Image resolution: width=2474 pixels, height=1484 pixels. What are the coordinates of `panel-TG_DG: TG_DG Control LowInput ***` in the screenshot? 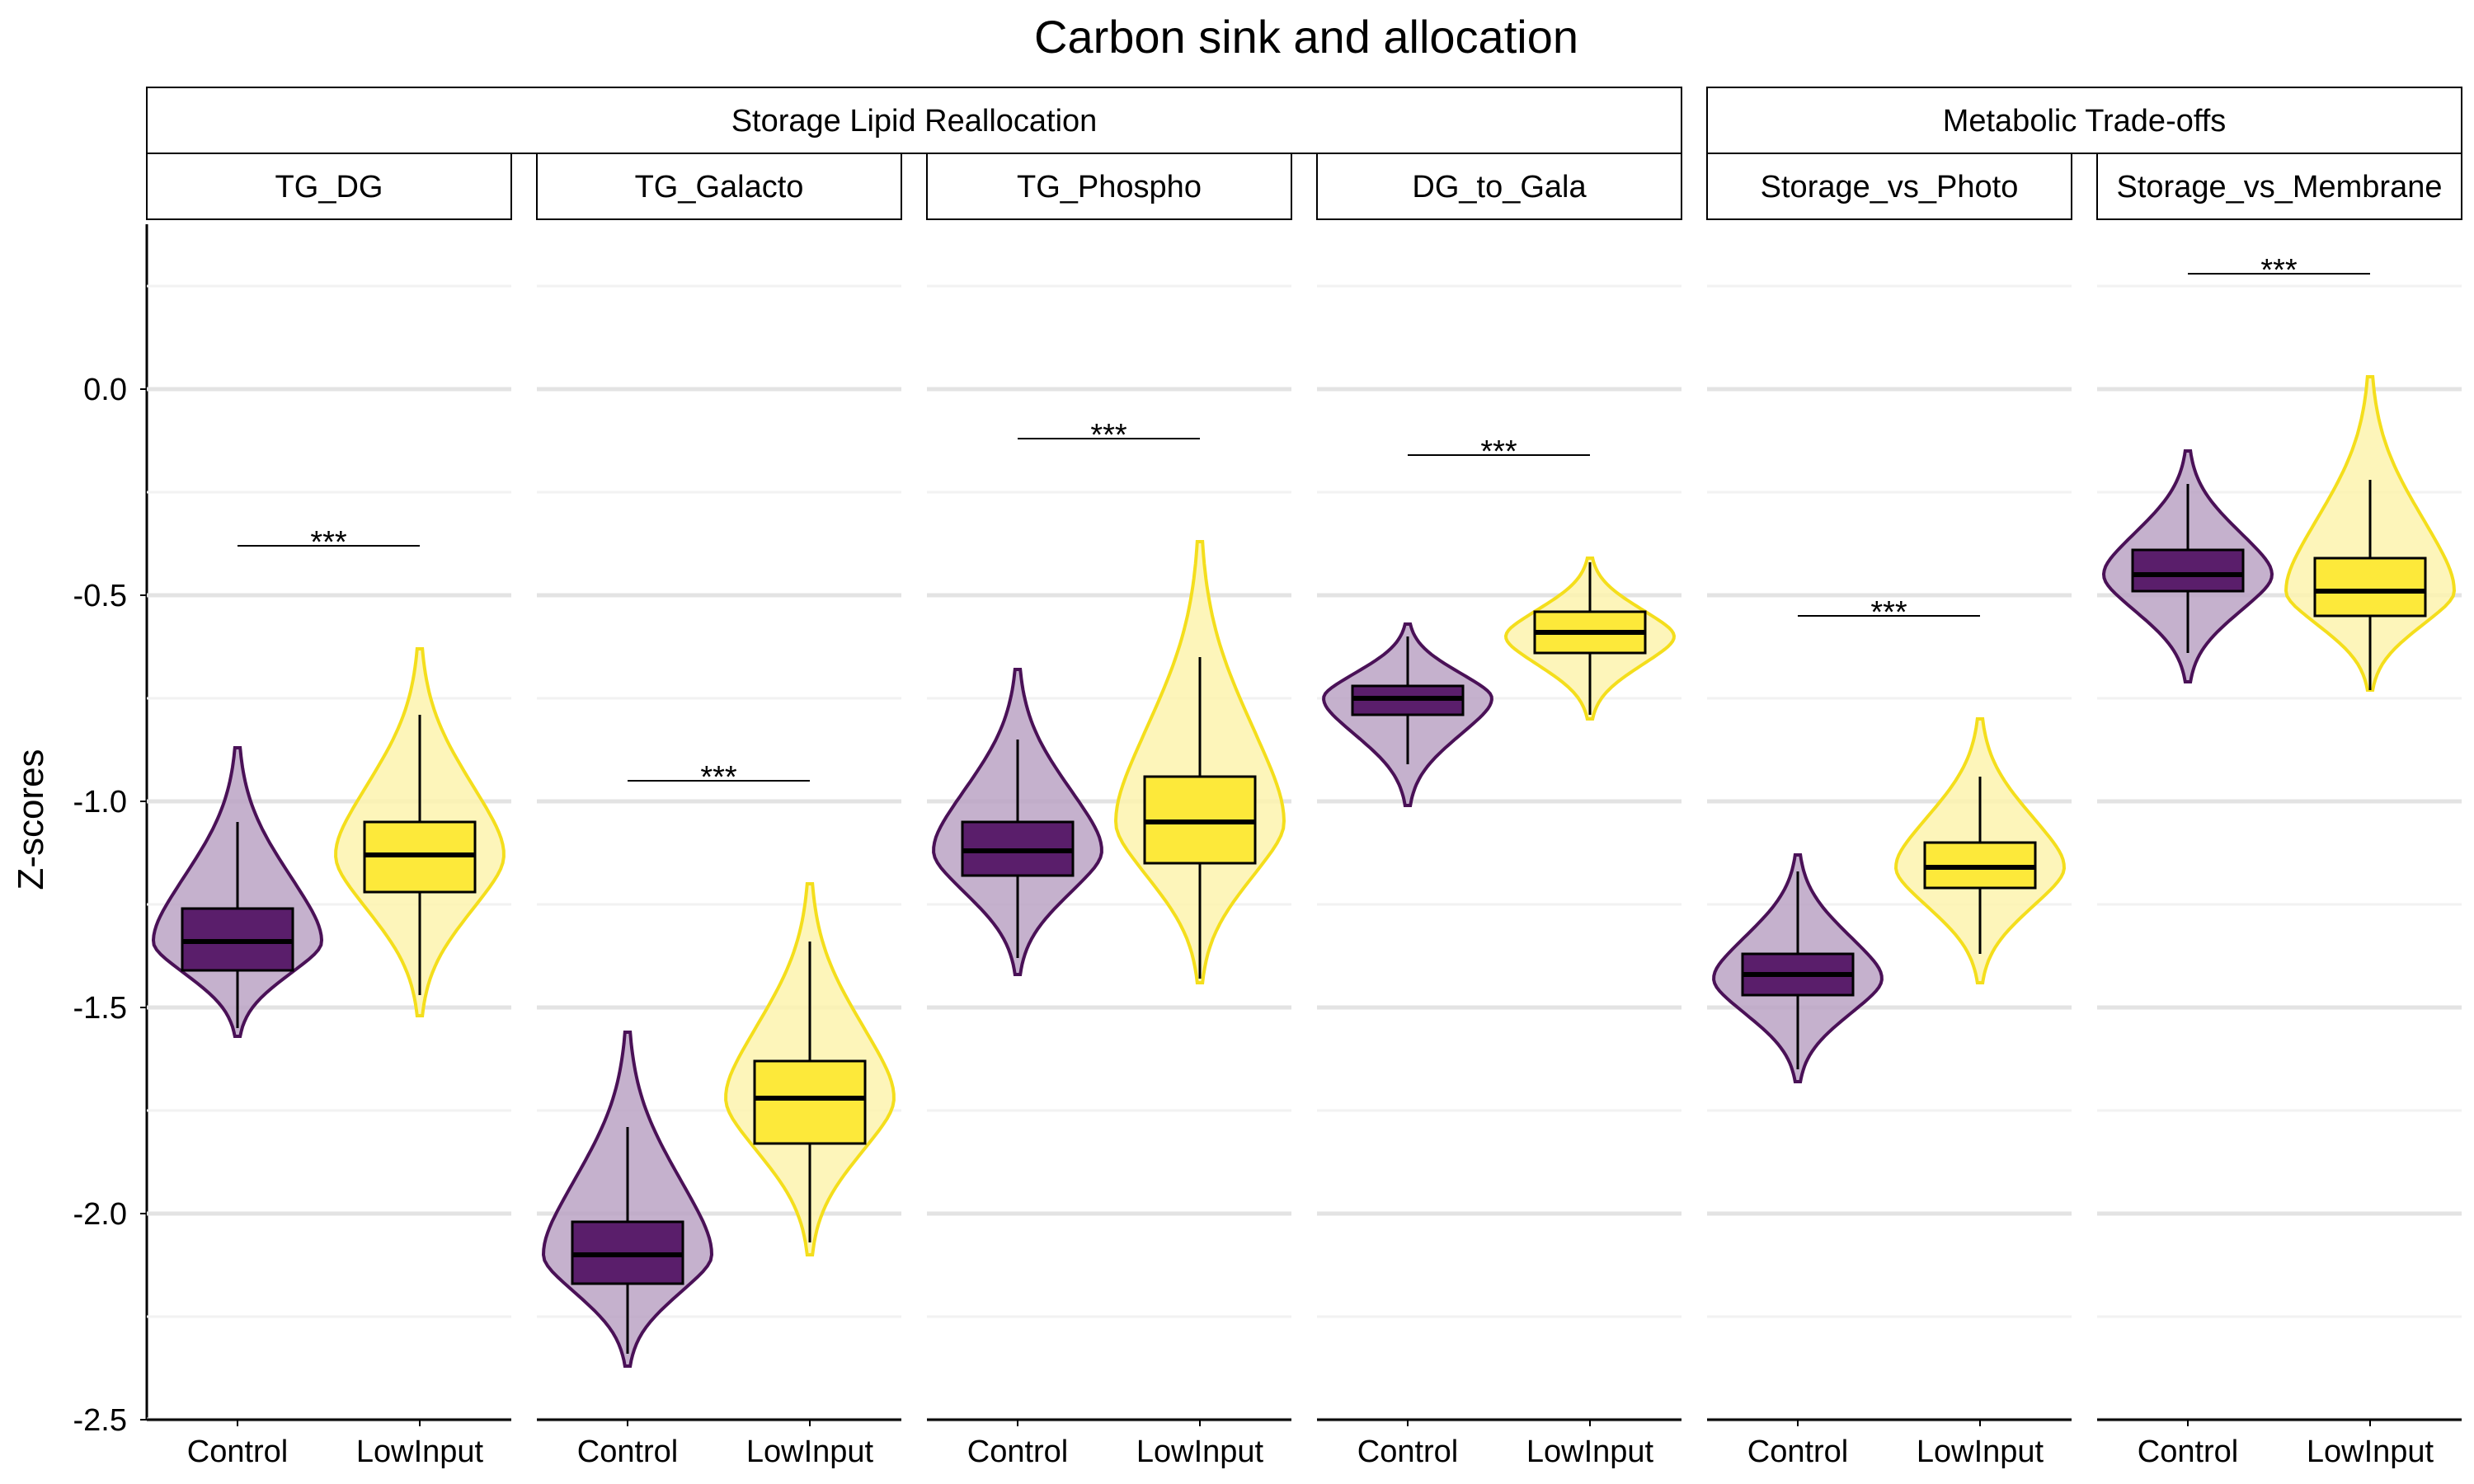 It's located at (329, 811).